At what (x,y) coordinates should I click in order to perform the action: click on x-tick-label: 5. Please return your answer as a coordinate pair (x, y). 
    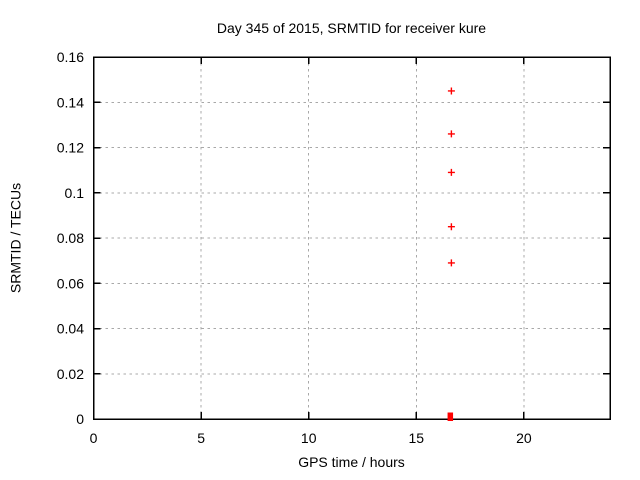
    Looking at the image, I should click on (201, 438).